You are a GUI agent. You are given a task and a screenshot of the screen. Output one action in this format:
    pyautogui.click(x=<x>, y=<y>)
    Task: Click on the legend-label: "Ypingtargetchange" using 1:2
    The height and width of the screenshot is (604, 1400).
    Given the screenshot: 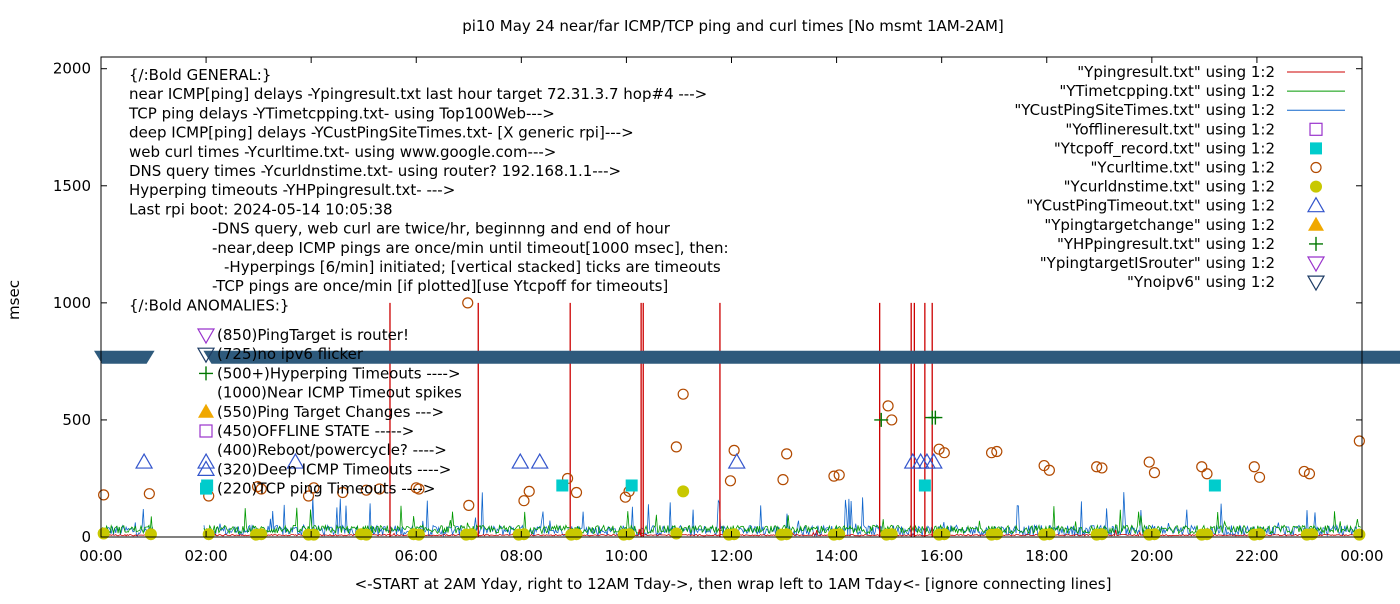 What is the action you would take?
    pyautogui.click(x=1159, y=225)
    